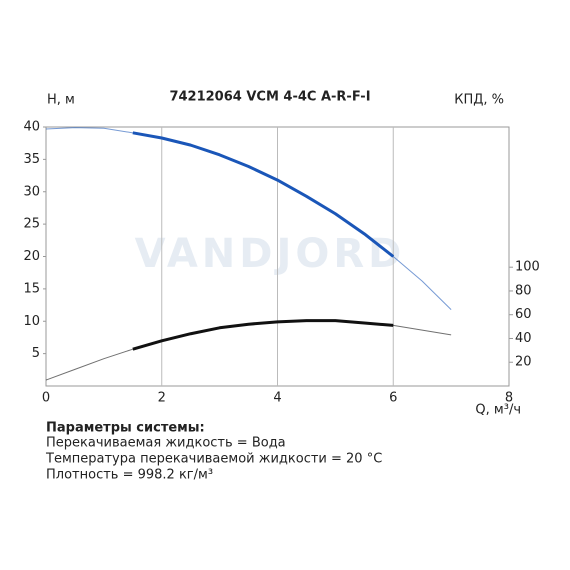  What do you see at coordinates (393, 398) in the screenshot?
I see `x-tick-label: 6` at bounding box center [393, 398].